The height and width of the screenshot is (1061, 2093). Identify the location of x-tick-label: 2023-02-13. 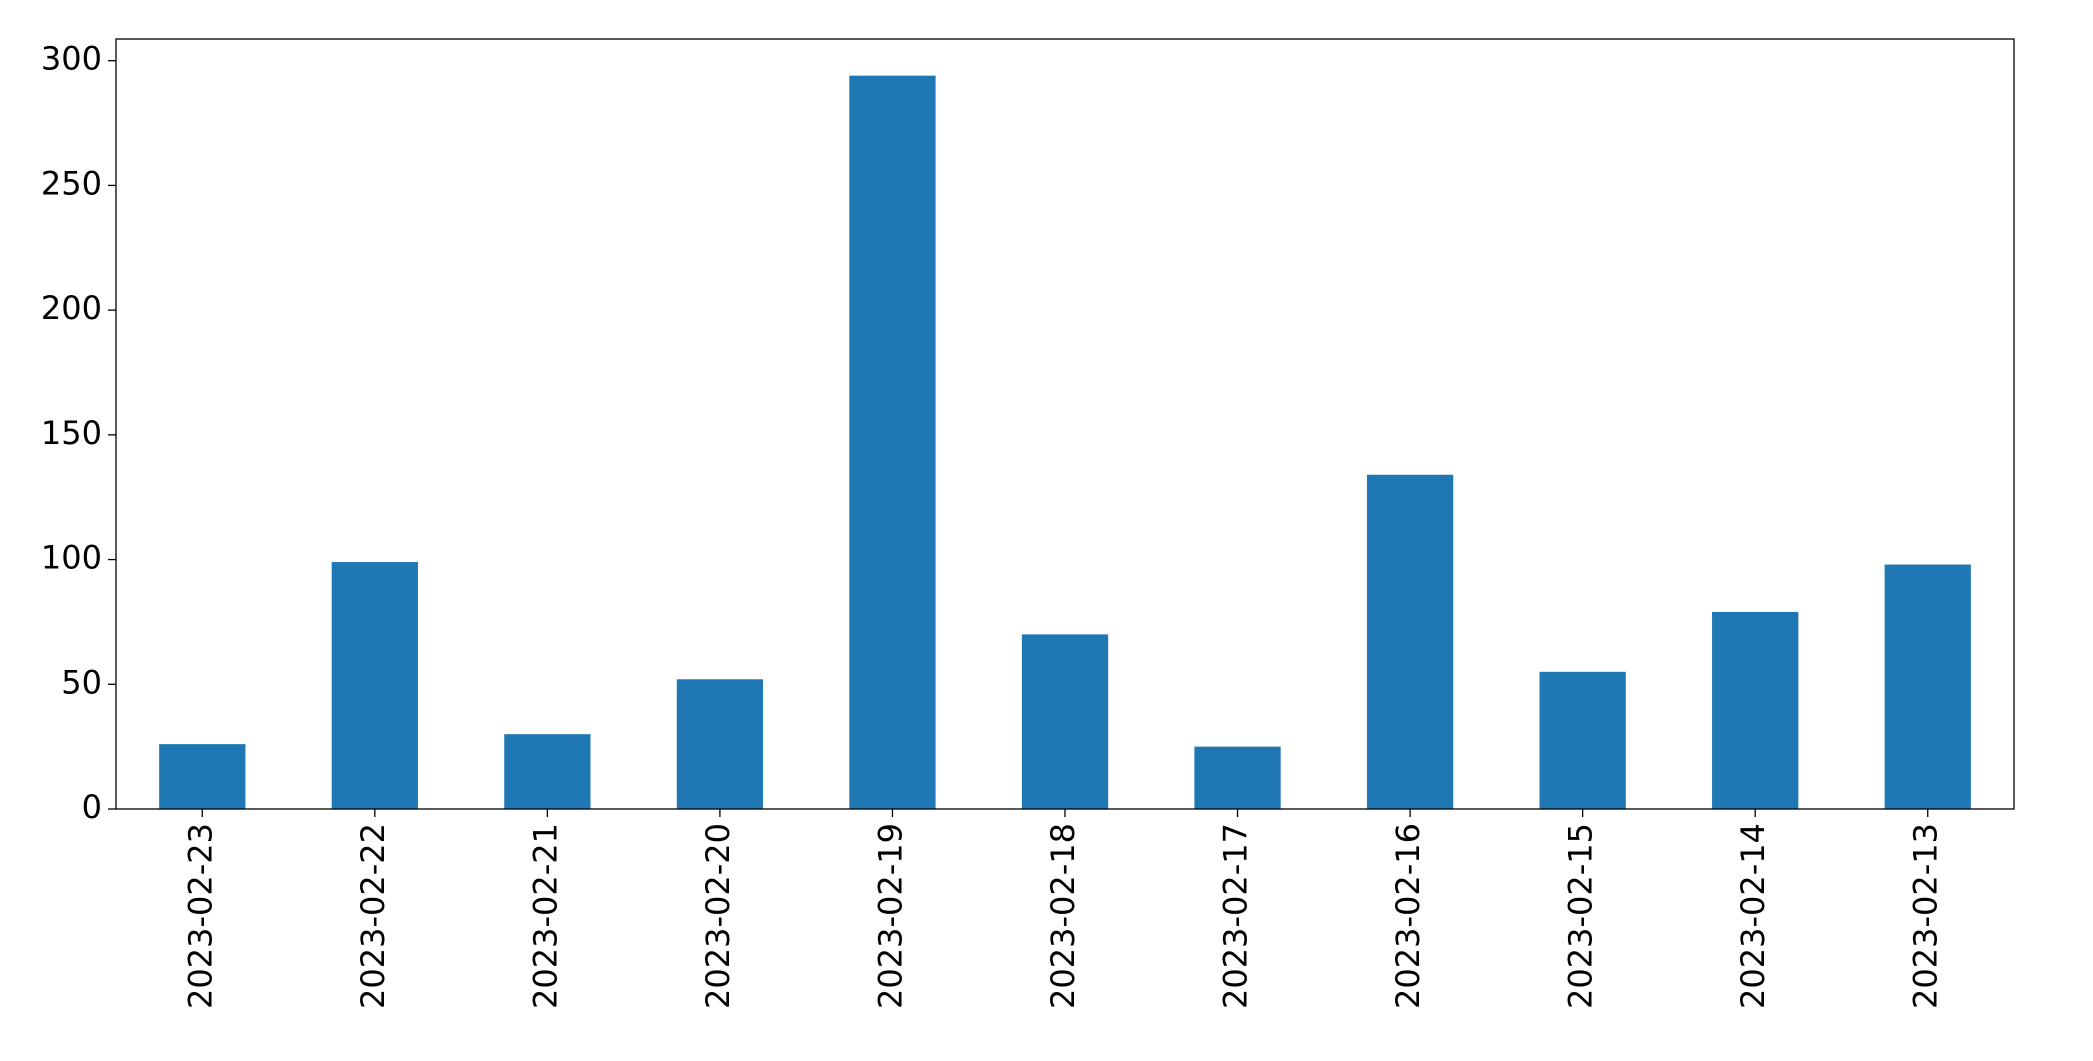
(1926, 916).